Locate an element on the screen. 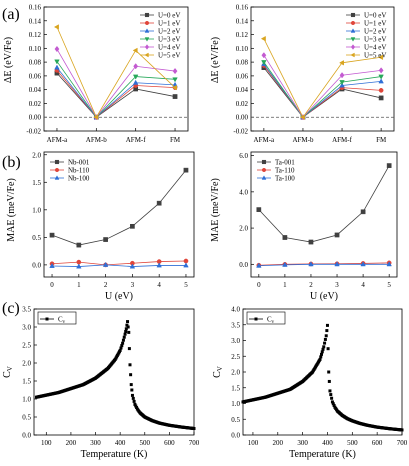  x-tick-label: AFM-b is located at coordinates (97, 140).